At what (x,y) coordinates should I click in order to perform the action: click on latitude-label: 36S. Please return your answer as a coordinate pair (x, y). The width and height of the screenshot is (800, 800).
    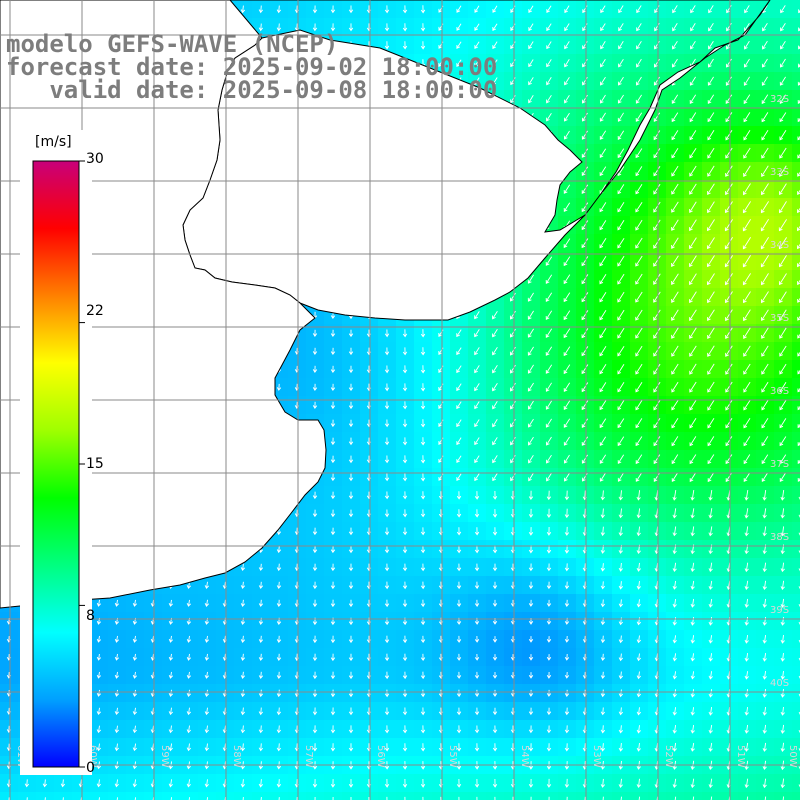
    Looking at the image, I should click on (779, 391).